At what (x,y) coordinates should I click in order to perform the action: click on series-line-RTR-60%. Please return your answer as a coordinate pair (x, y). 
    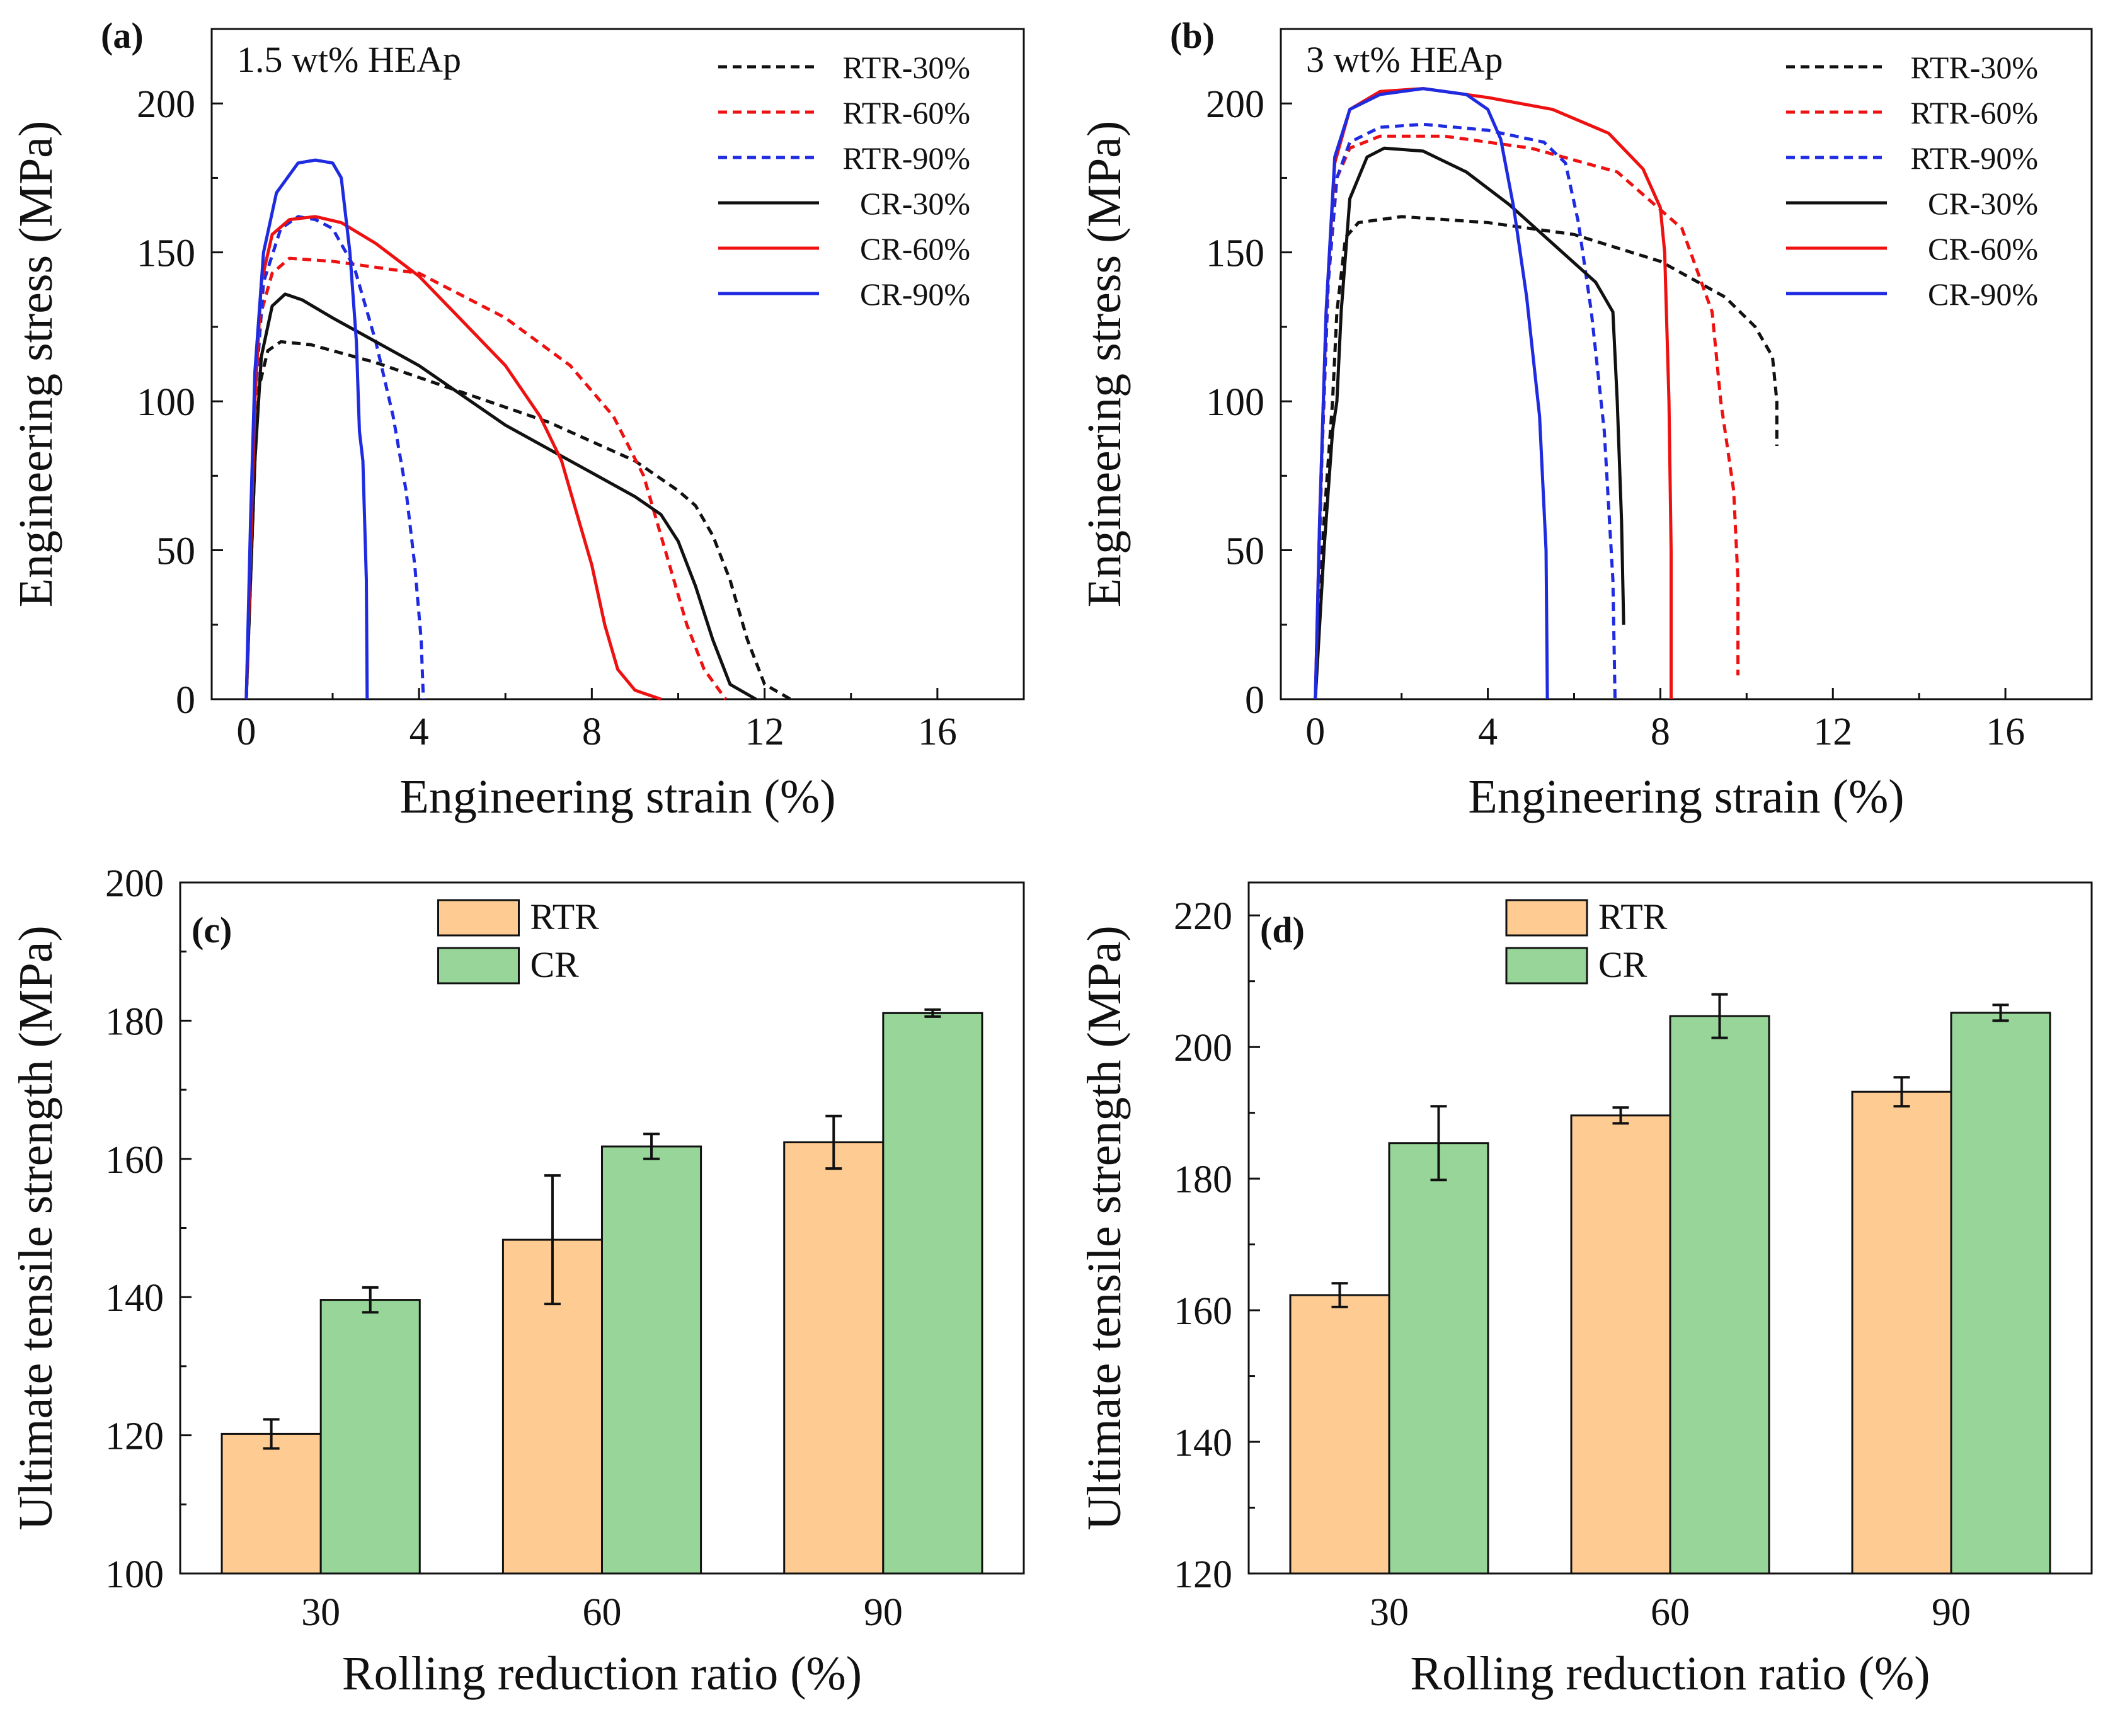
    Looking at the image, I should click on (485, 478).